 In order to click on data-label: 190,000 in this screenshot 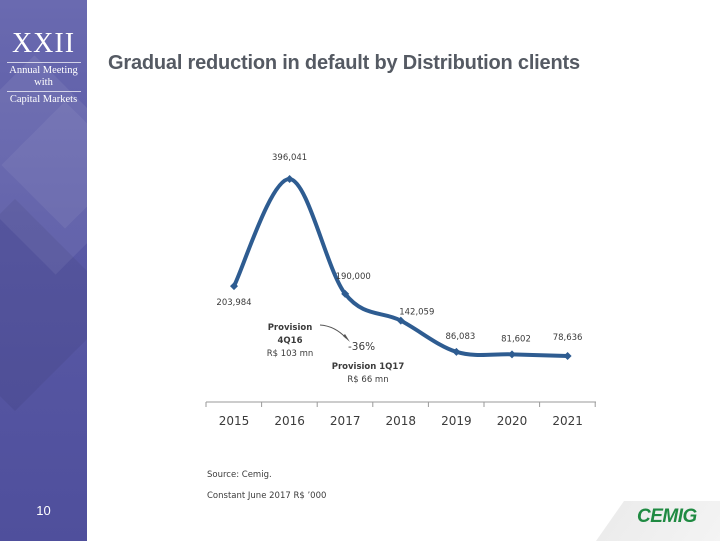, I will do `click(353, 277)`.